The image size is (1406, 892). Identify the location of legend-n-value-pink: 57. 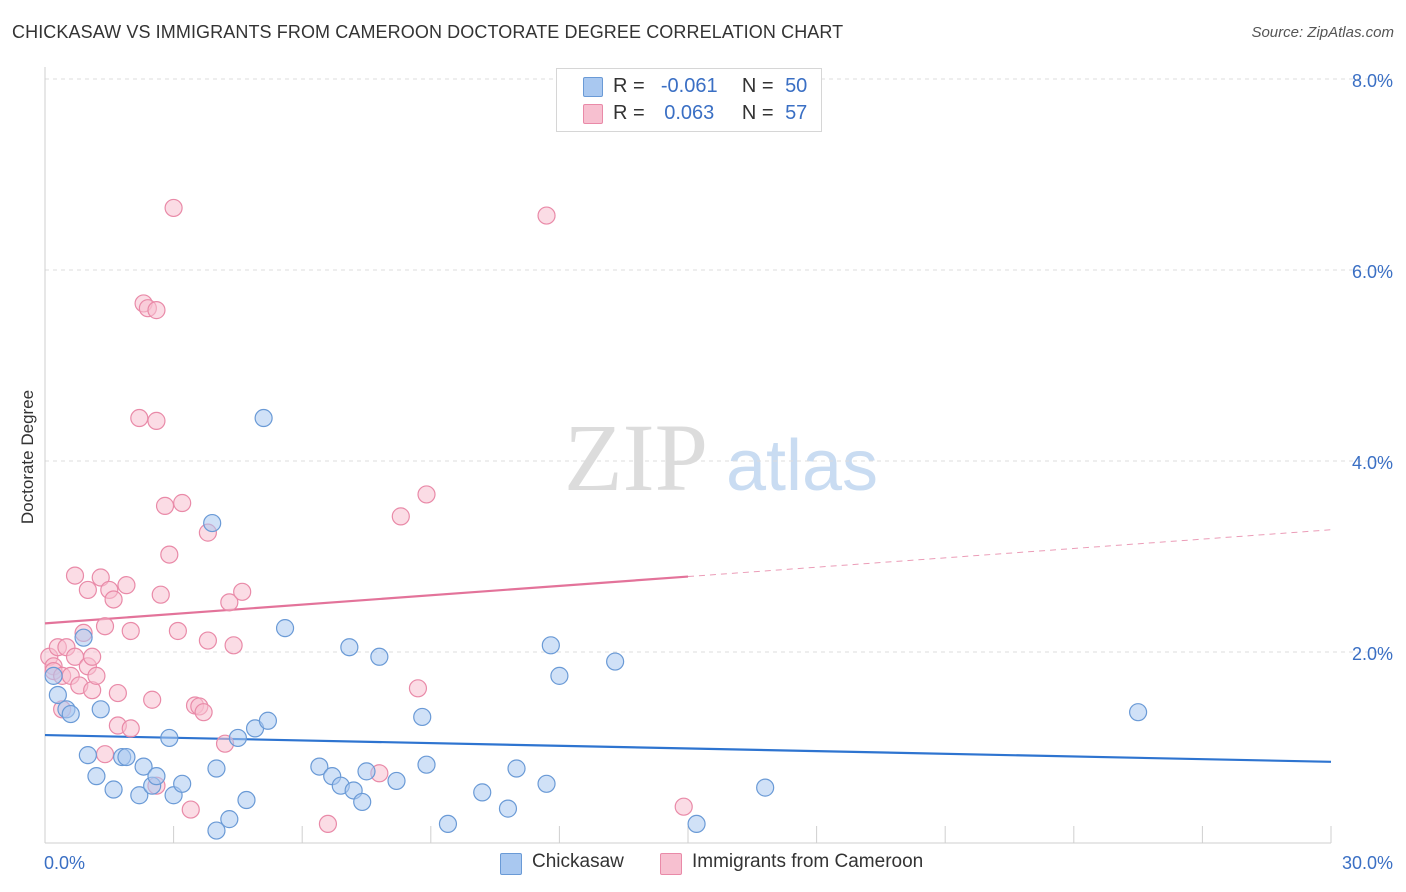
(796, 113).